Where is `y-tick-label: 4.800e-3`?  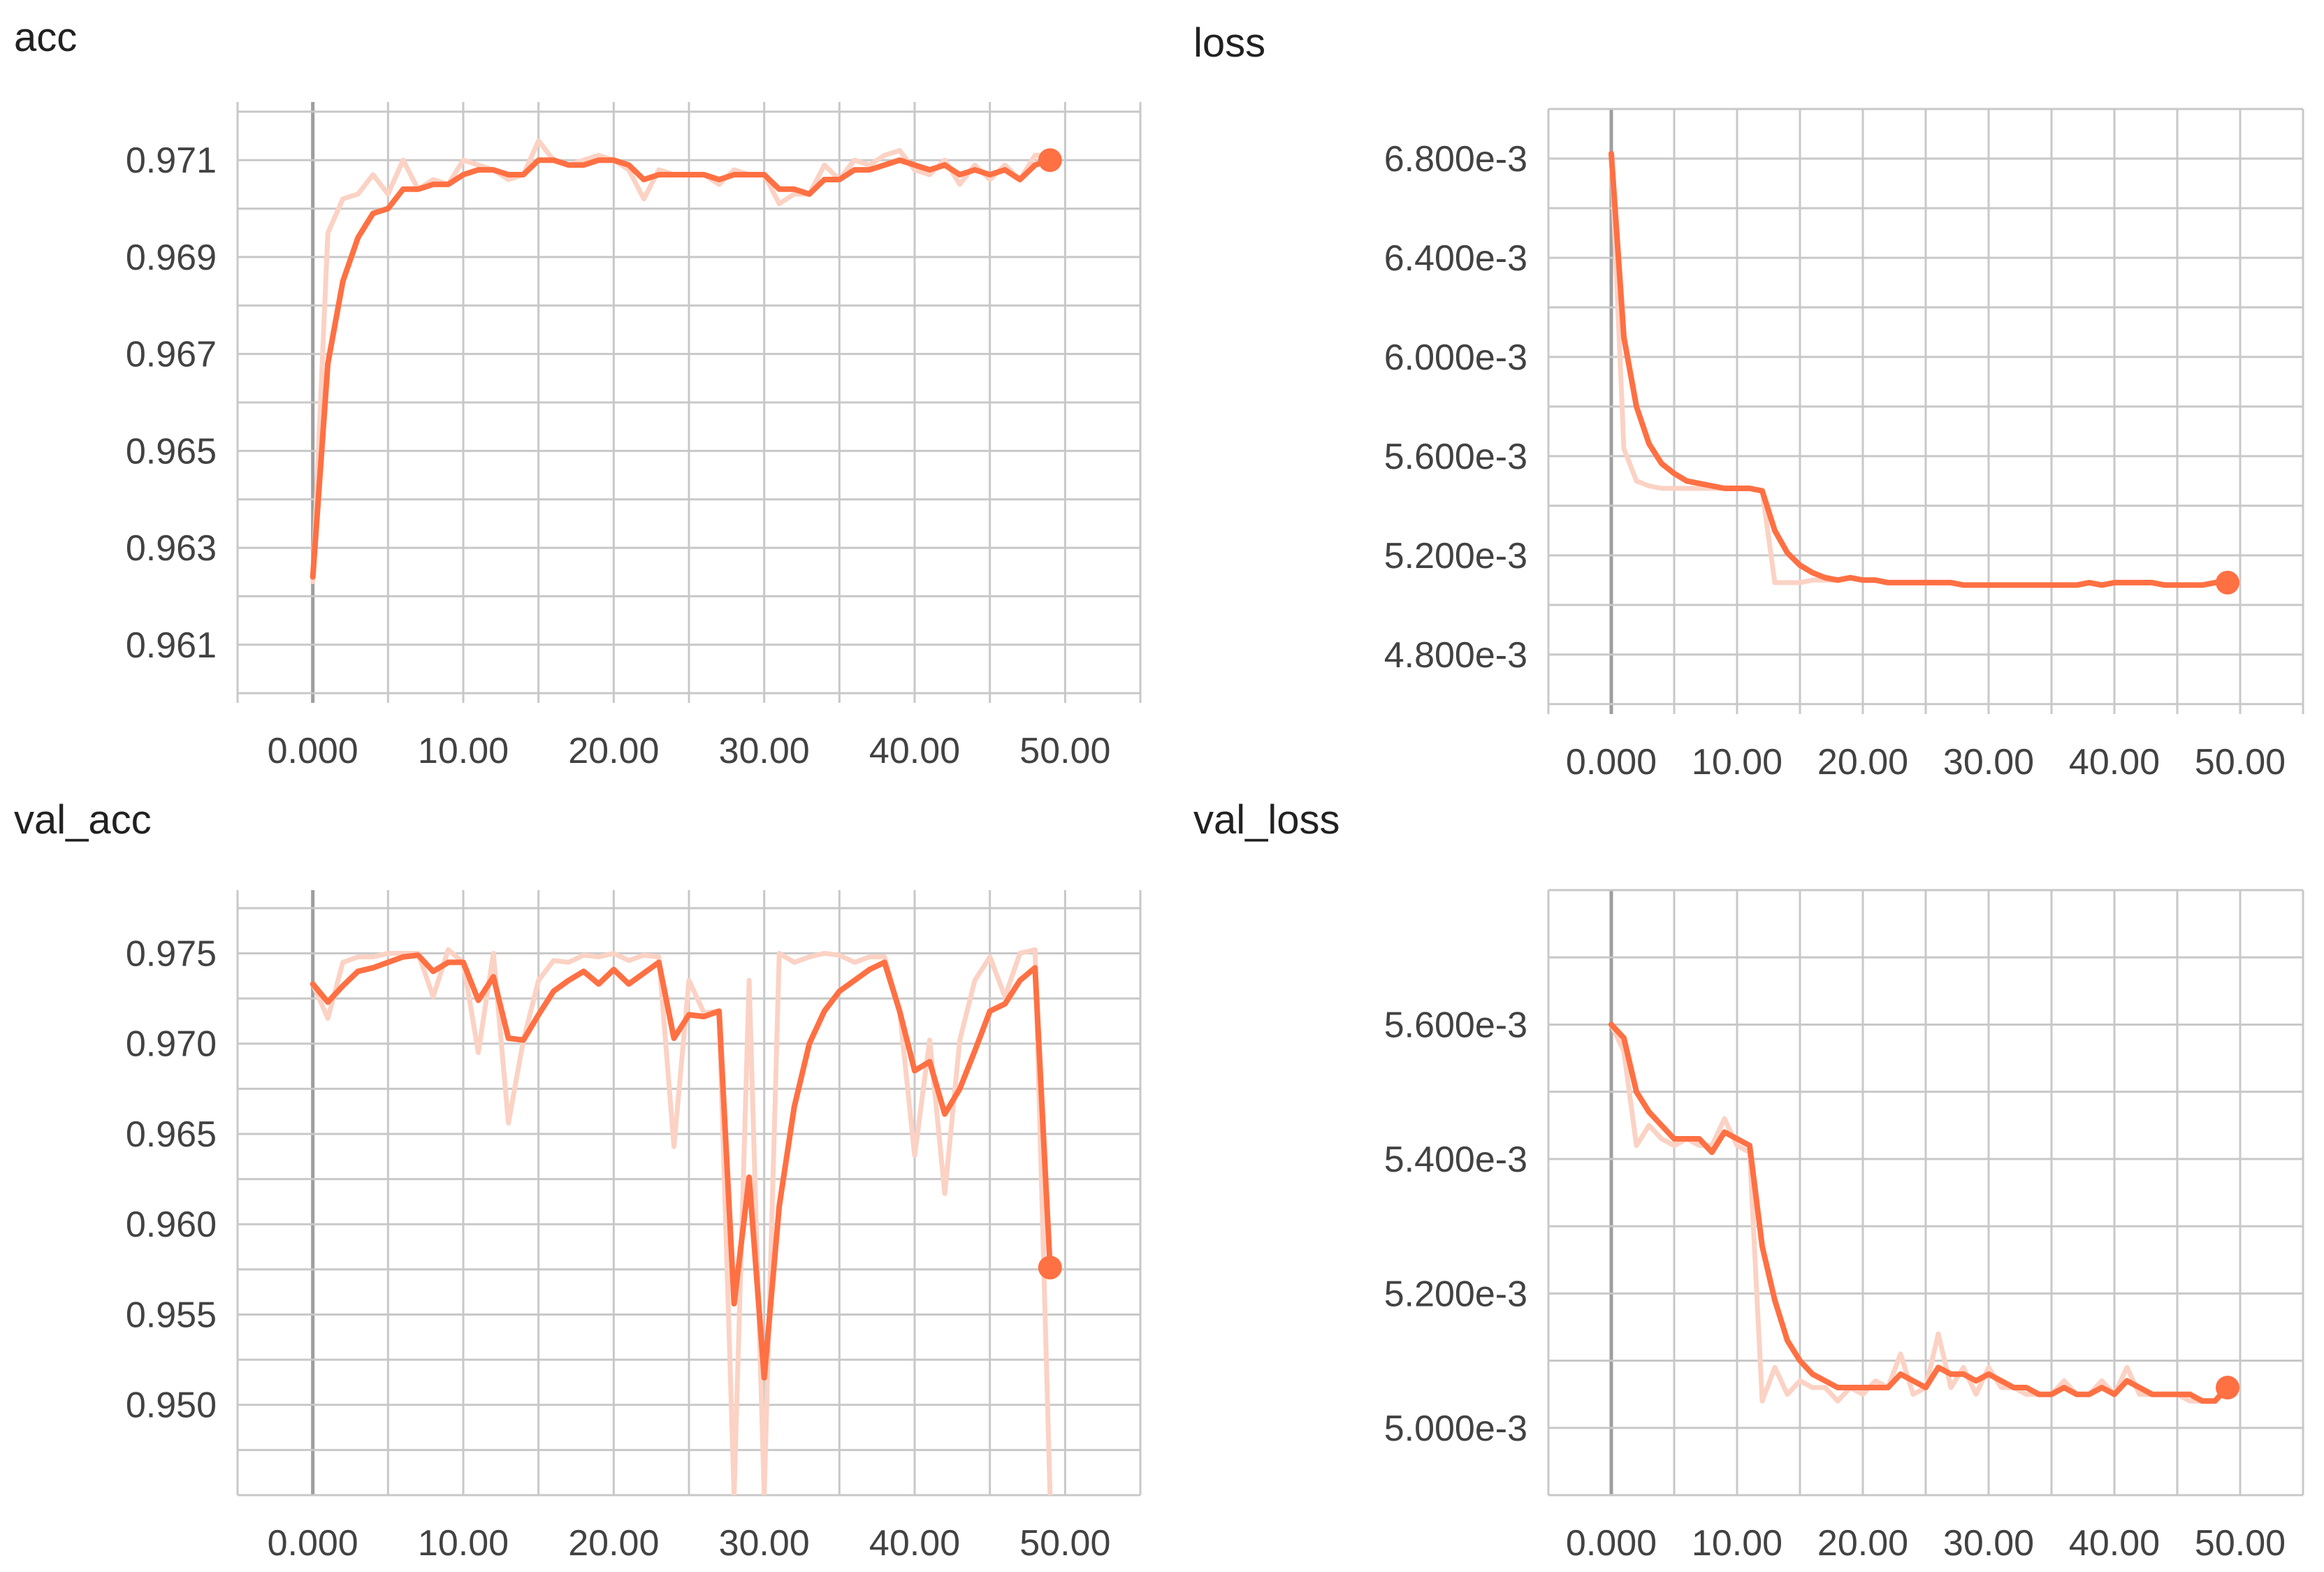
y-tick-label: 4.800e-3 is located at coordinates (1455, 655).